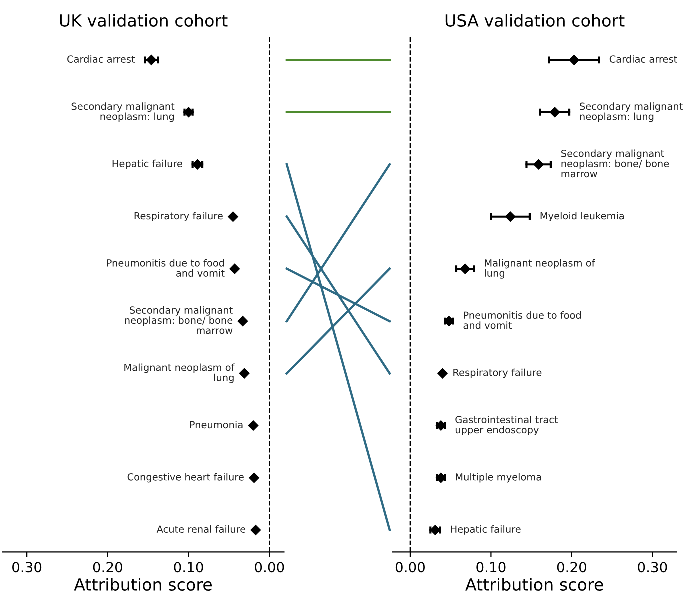  I want to click on category-label: Myeloid leukemia, so click(582, 217).